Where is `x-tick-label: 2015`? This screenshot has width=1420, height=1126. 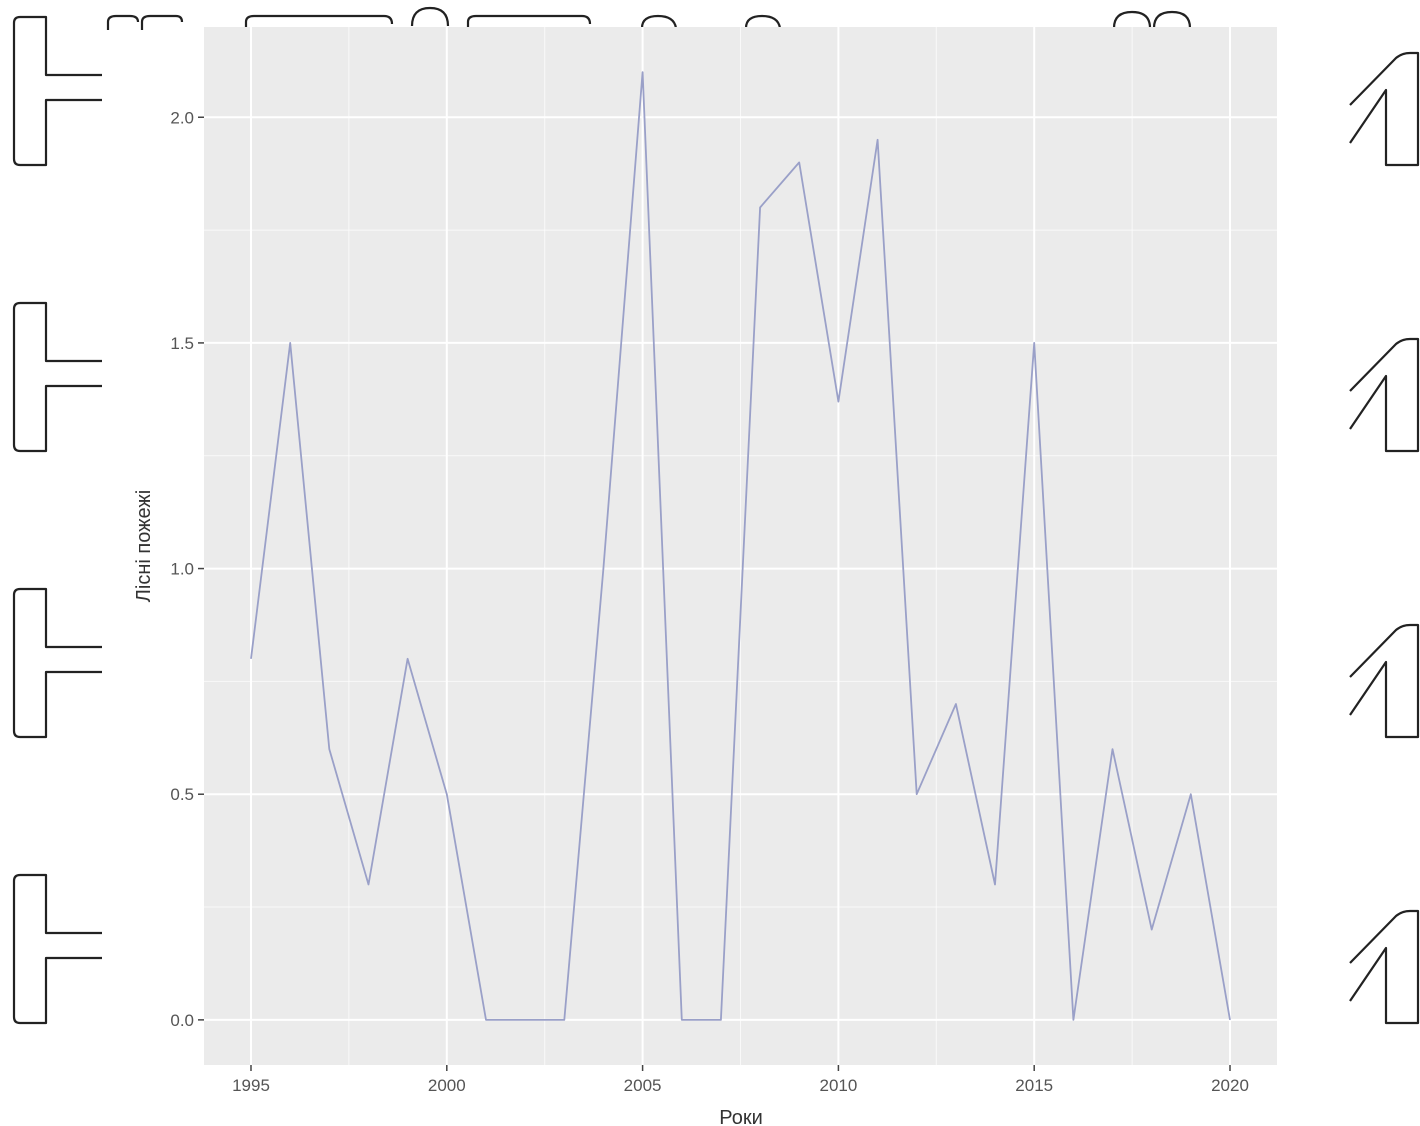
x-tick-label: 2015 is located at coordinates (1034, 1085).